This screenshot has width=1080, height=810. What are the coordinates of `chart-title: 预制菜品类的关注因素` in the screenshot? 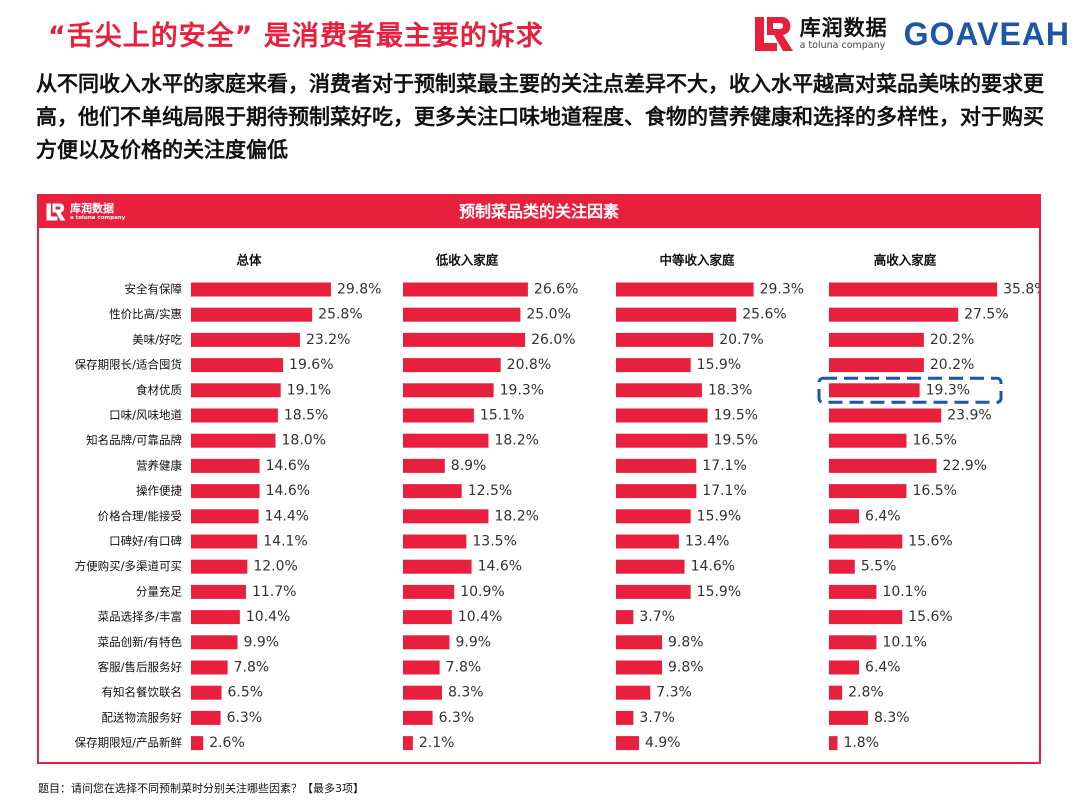 It's located at (538, 211).